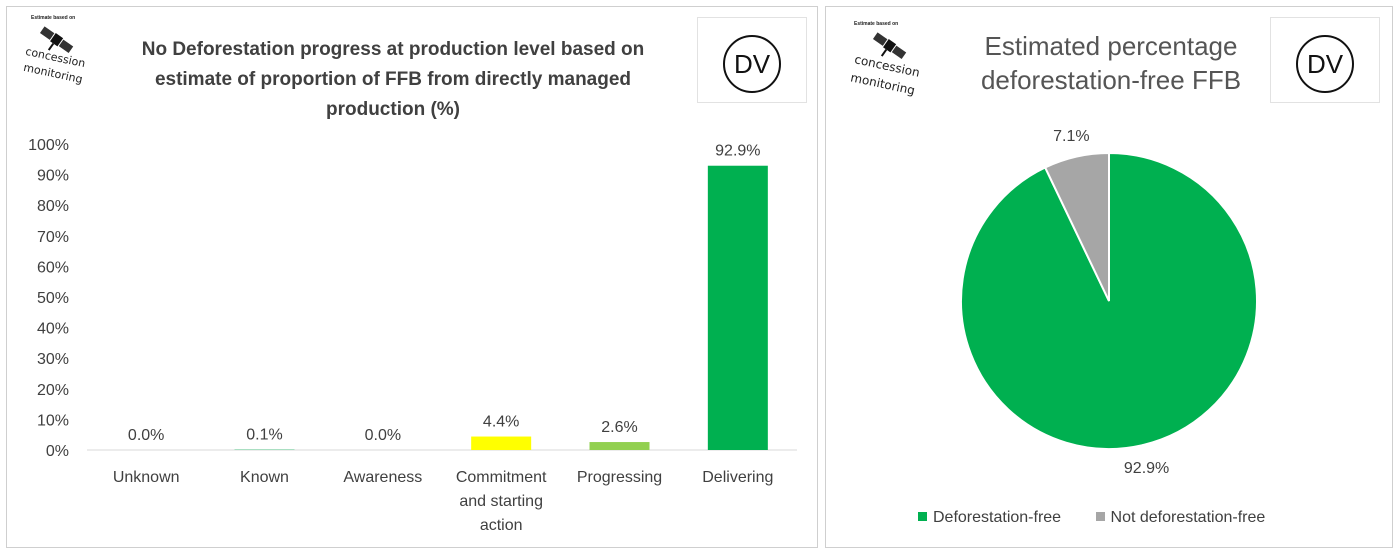  What do you see at coordinates (57, 451) in the screenshot?
I see `y-tick-label: 0%` at bounding box center [57, 451].